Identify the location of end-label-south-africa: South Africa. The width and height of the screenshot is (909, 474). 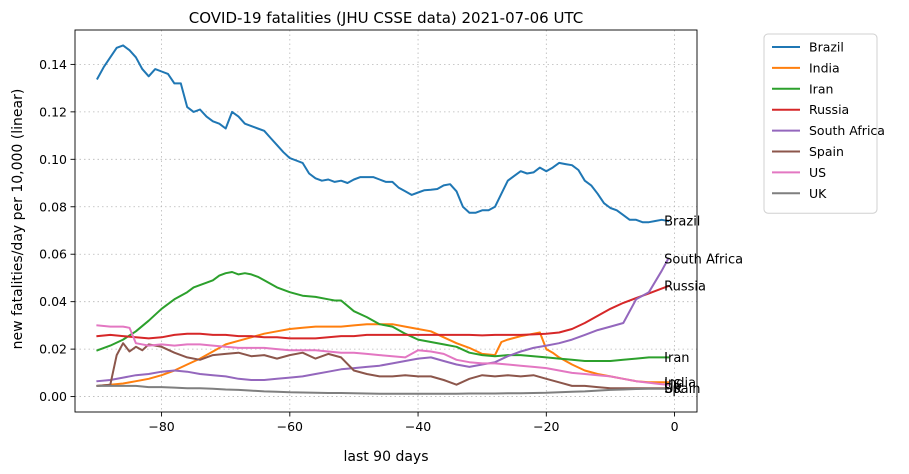
(703, 259).